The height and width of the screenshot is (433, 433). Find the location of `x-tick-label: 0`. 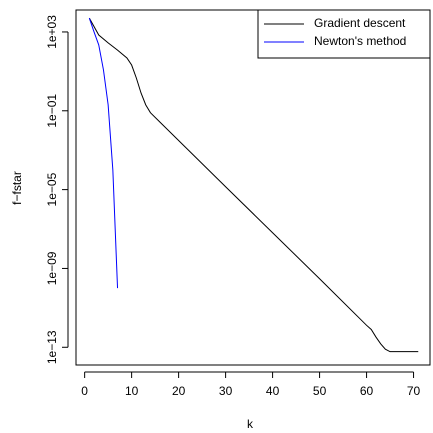

x-tick-label: 0 is located at coordinates (84, 391).